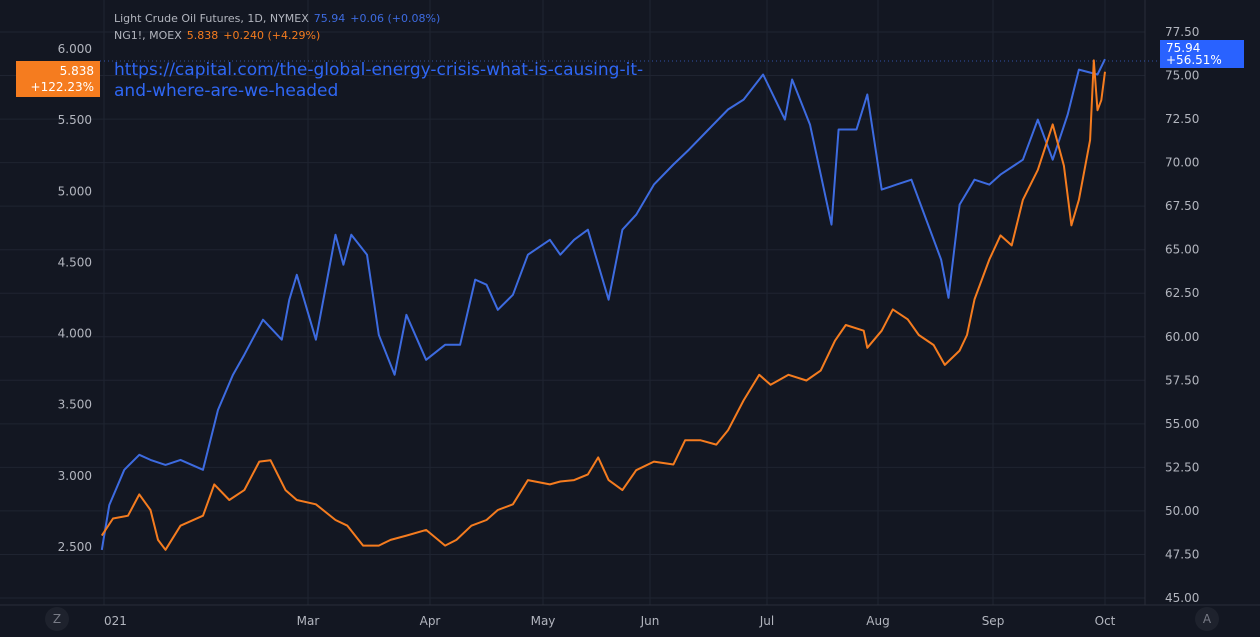 This screenshot has width=1260, height=637. What do you see at coordinates (62, 87) in the screenshot?
I see `gas-percent: +122.23%` at bounding box center [62, 87].